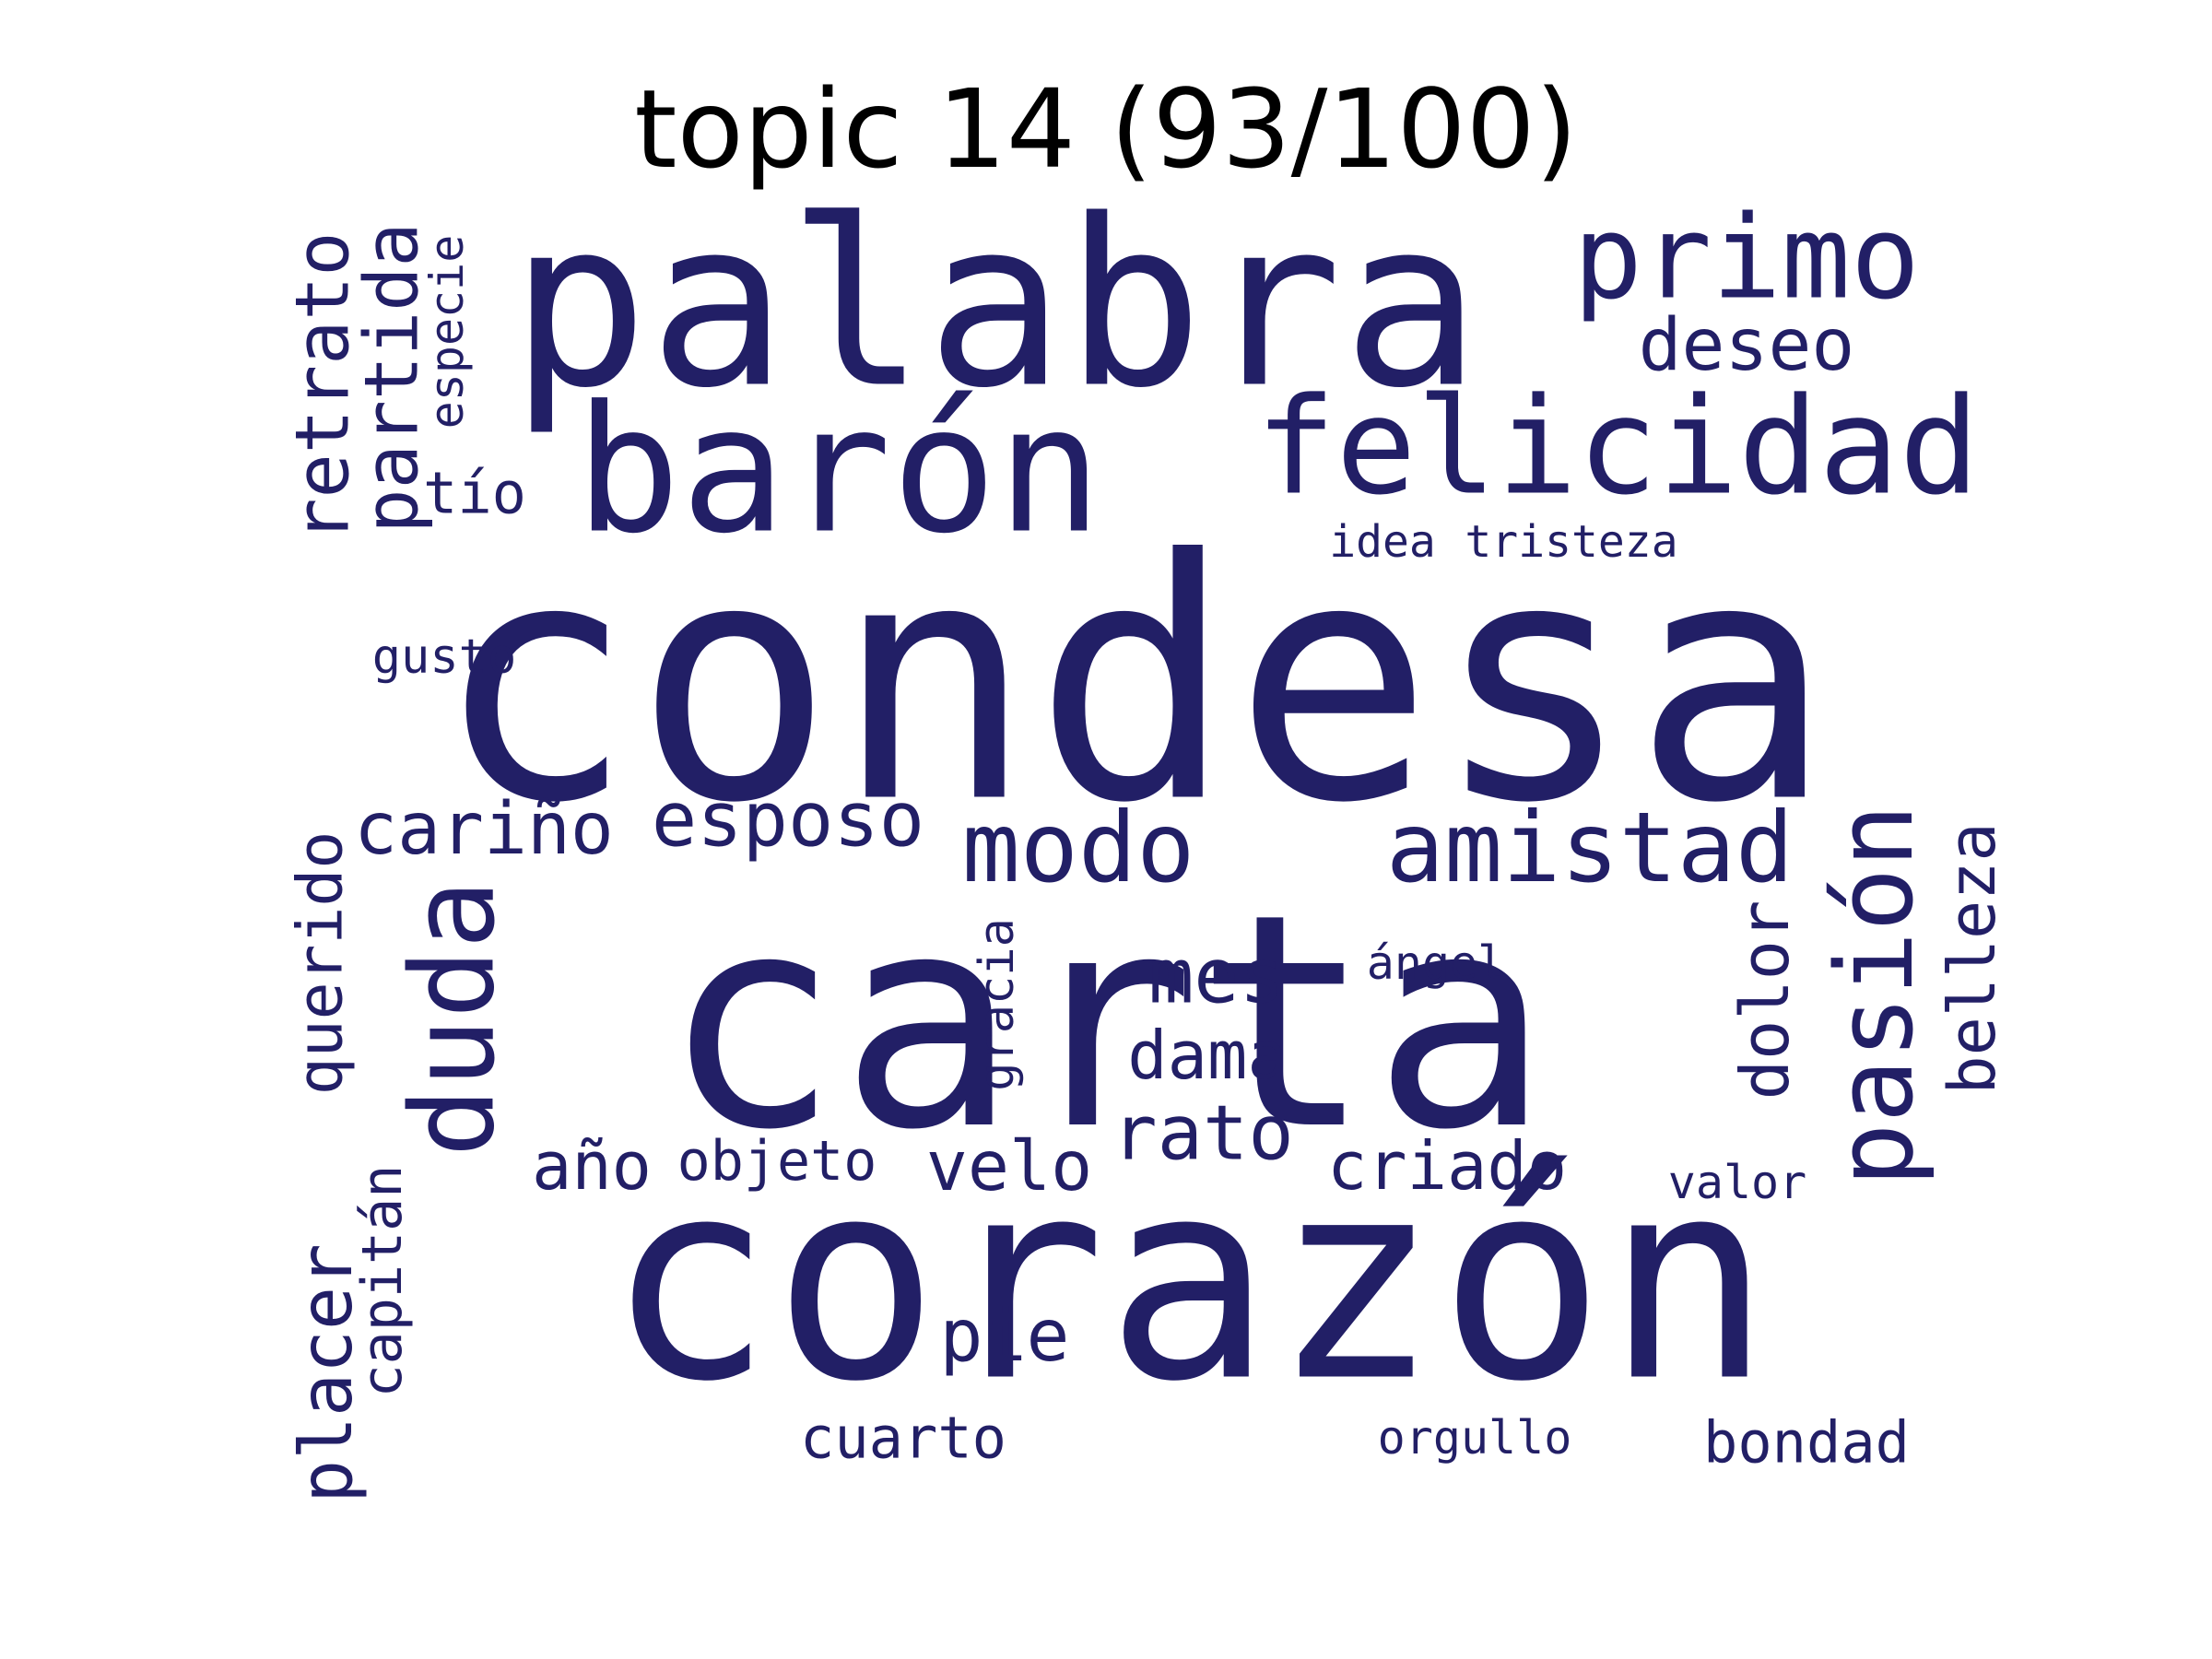 This screenshot has width=2212, height=1659. I want to click on word-modo: modo, so click(1078, 848).